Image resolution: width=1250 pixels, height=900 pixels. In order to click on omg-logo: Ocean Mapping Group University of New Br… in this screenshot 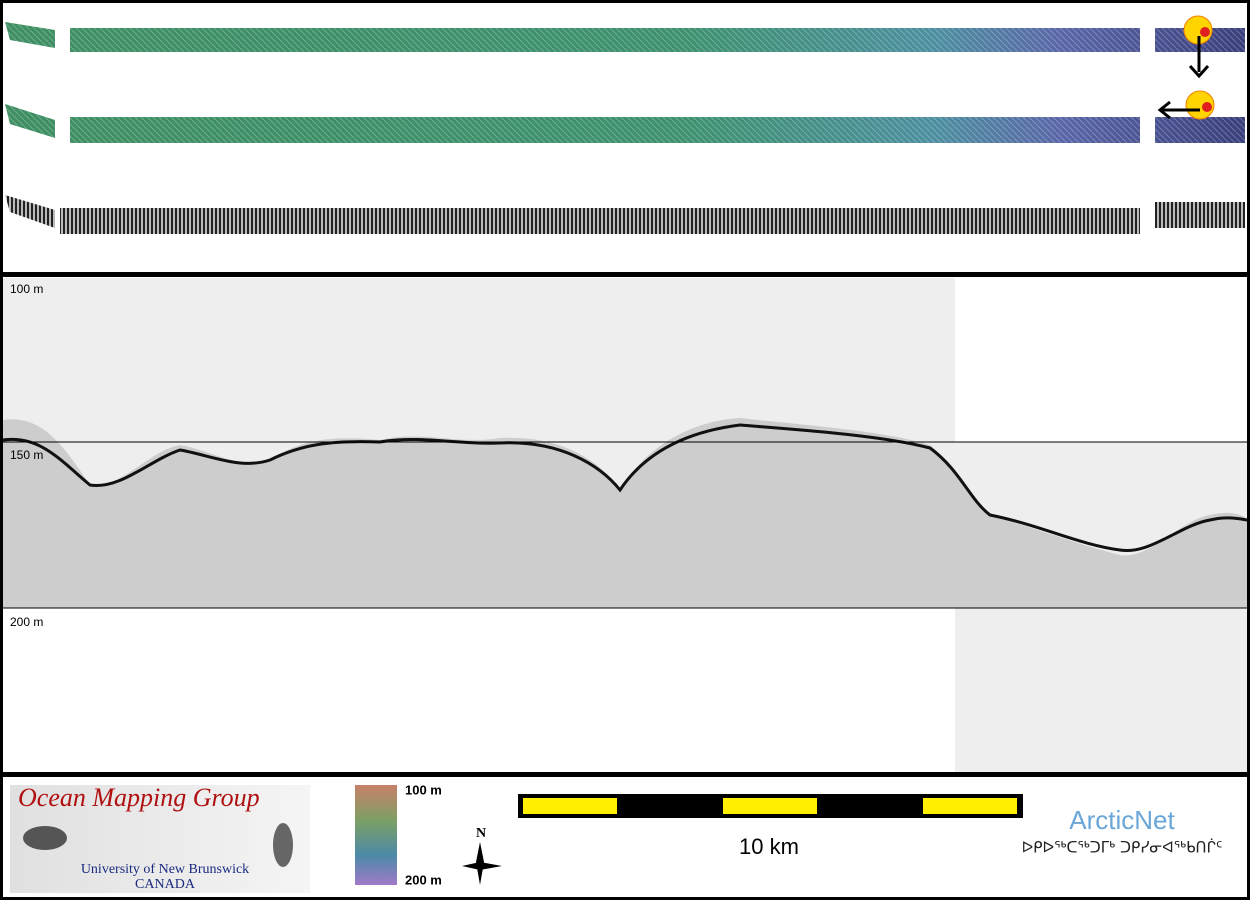, I will do `click(160, 838)`.